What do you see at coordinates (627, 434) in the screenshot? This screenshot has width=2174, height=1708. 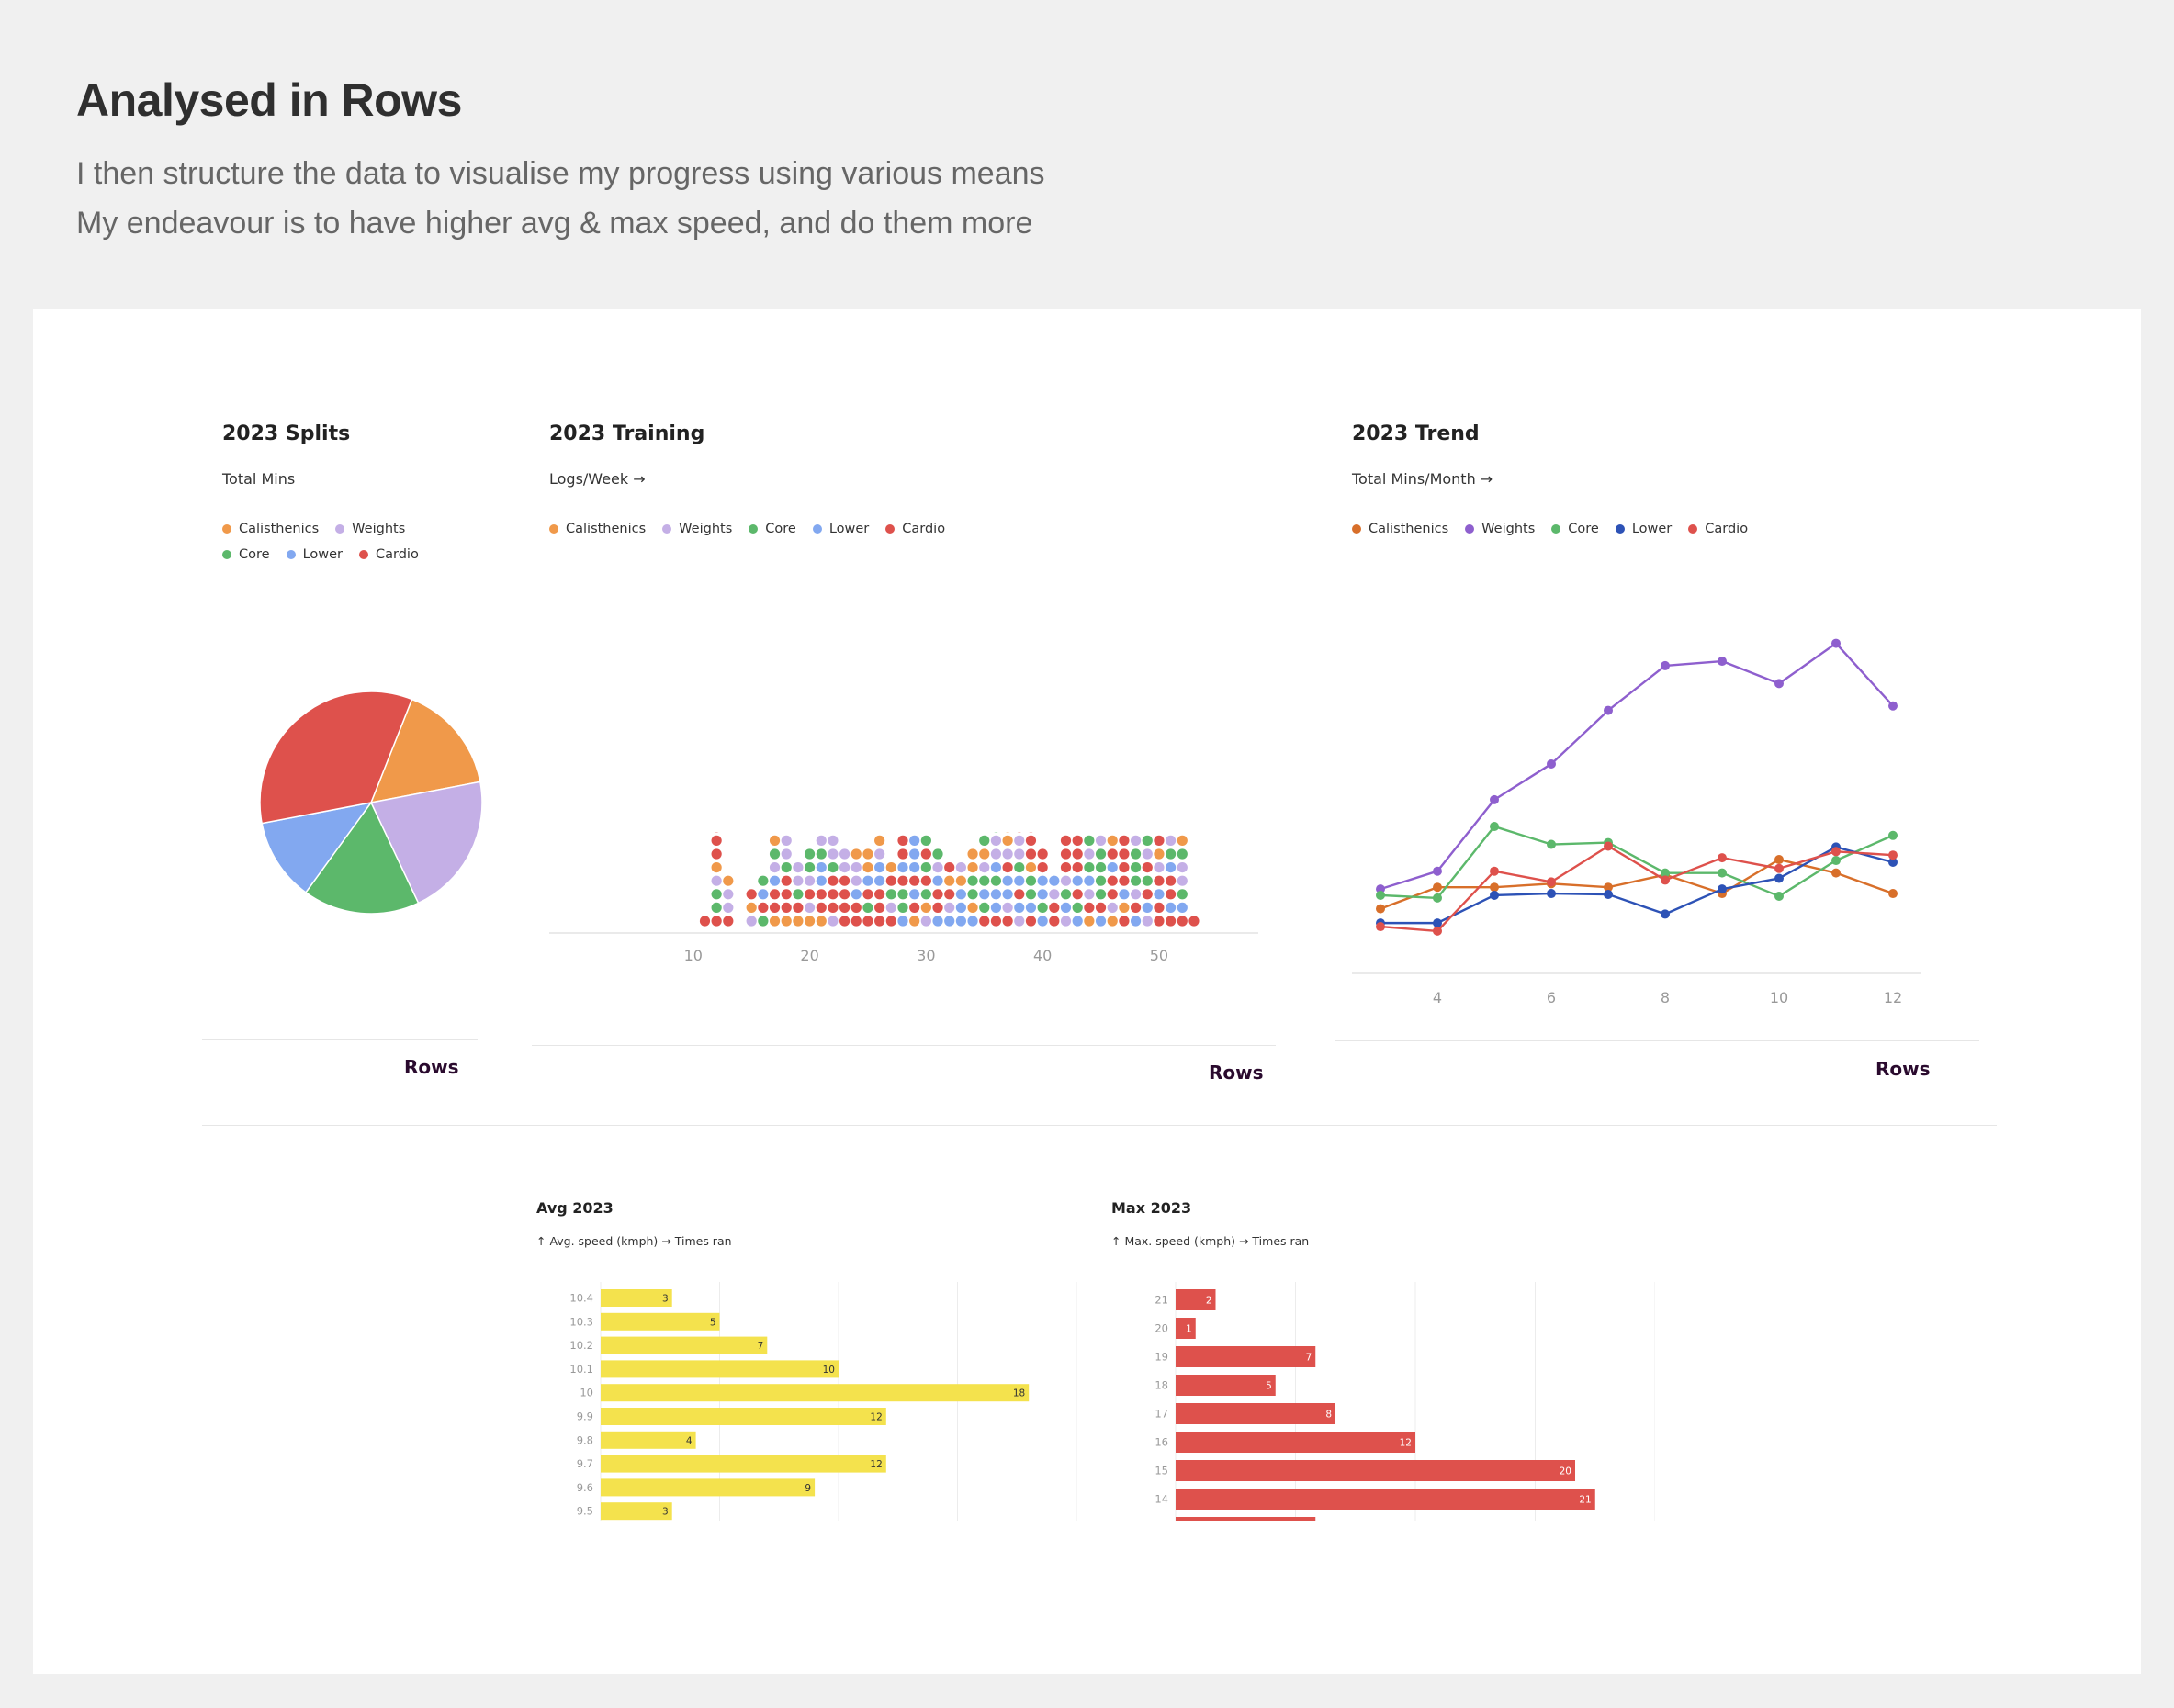 I see `training-title: 2023 Training` at bounding box center [627, 434].